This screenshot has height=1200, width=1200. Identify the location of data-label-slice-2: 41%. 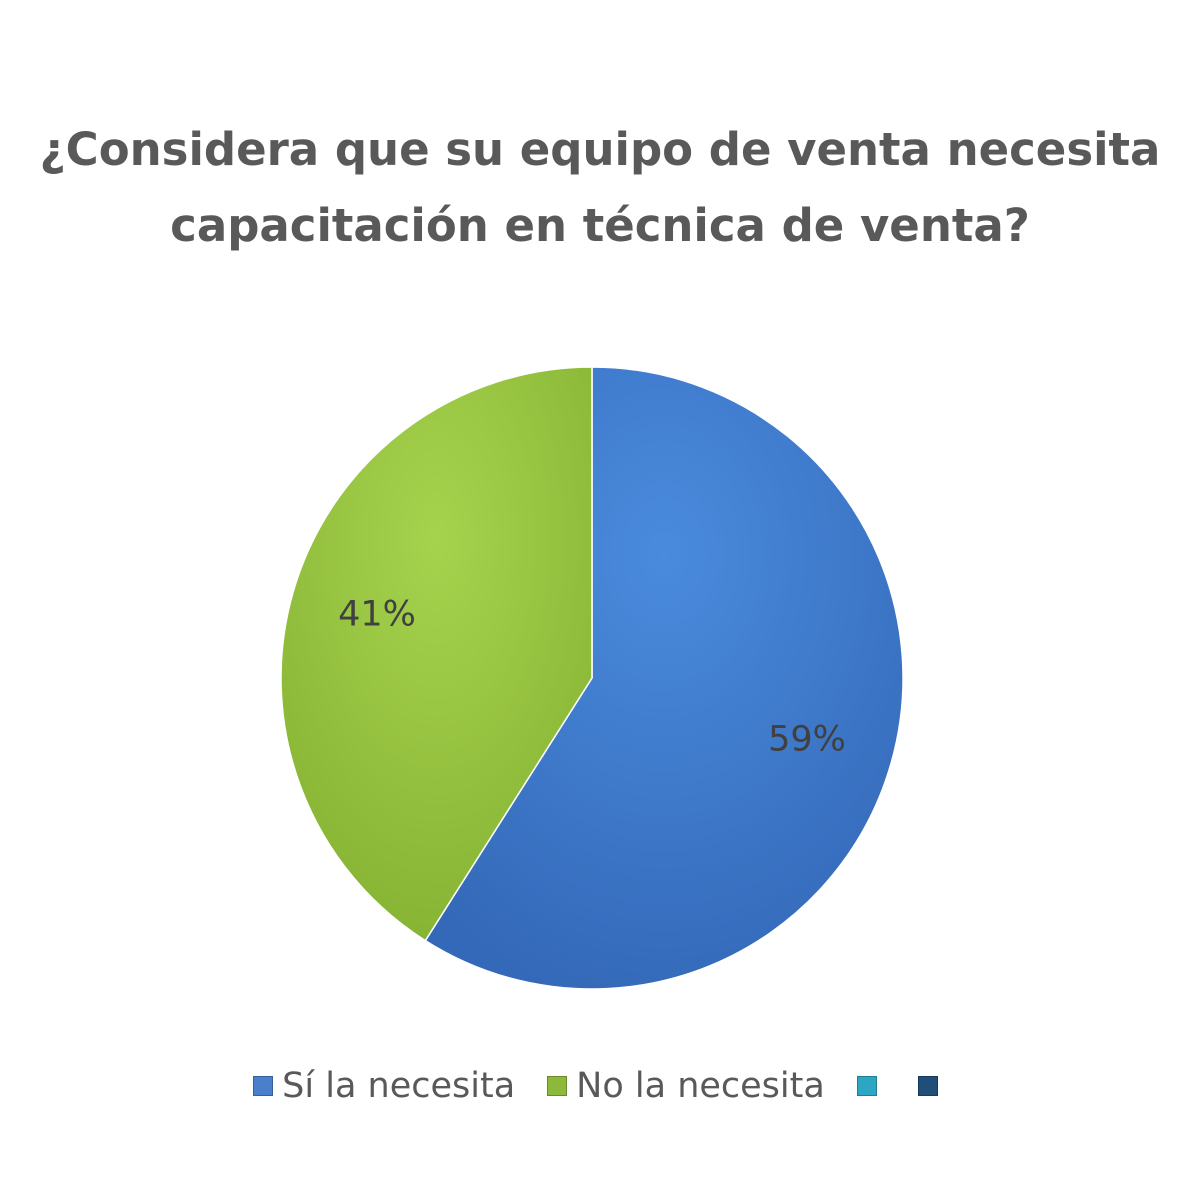
(377, 615).